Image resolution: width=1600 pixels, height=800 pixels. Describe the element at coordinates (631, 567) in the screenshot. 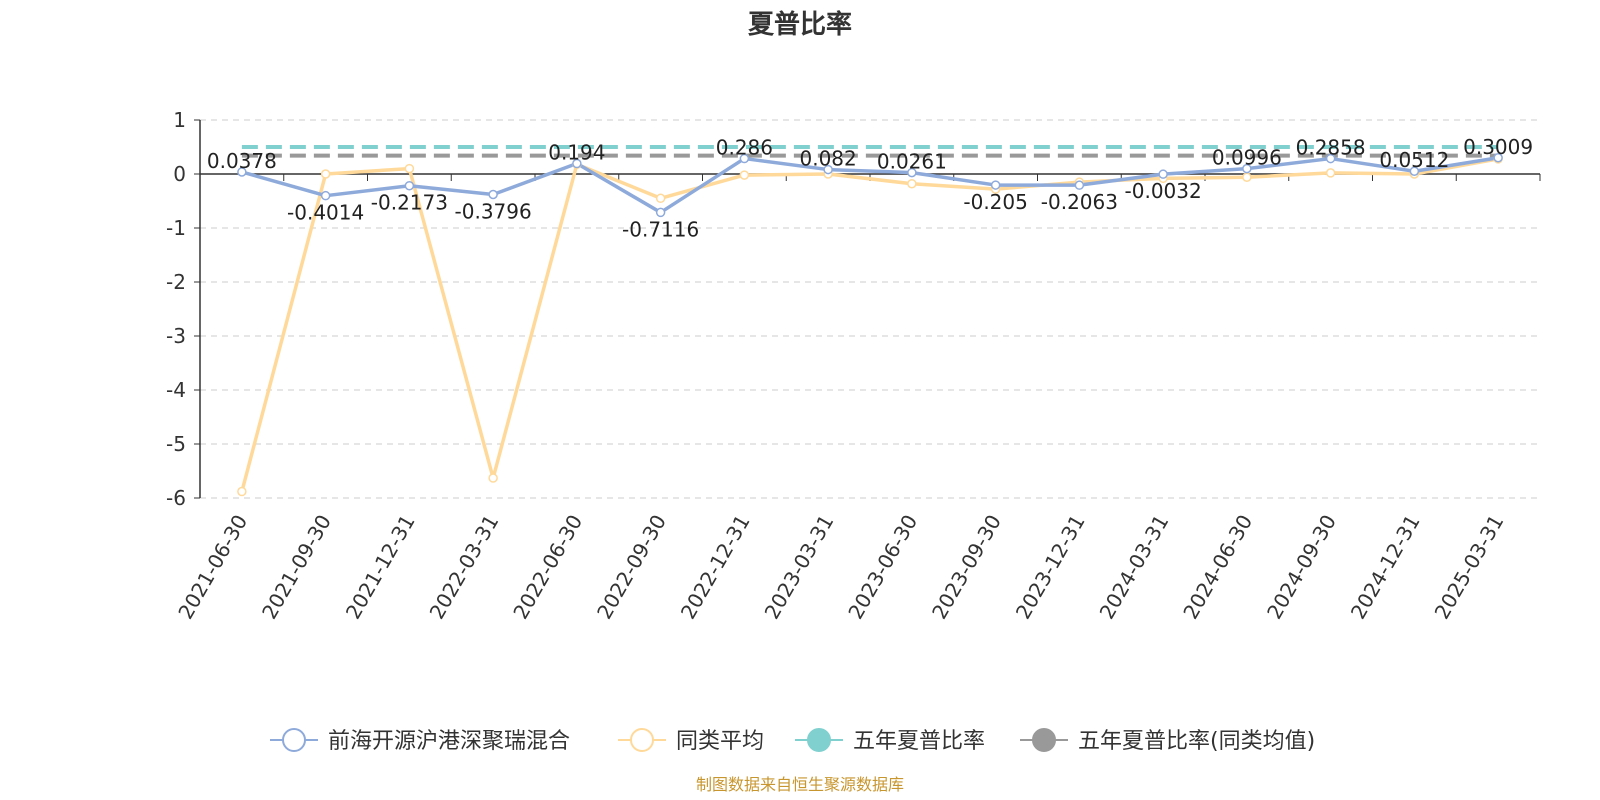

I see `x-tick-label: 2022-09-30` at that location.